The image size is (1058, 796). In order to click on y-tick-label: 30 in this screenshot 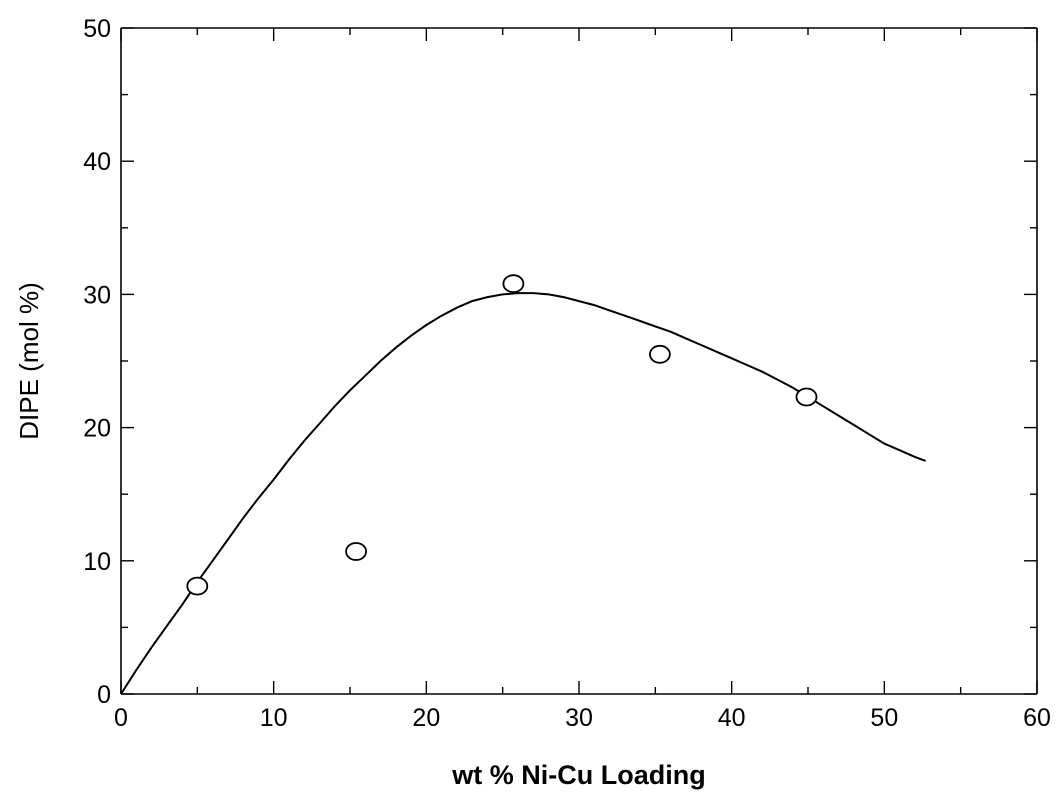, I will do `click(97, 295)`.